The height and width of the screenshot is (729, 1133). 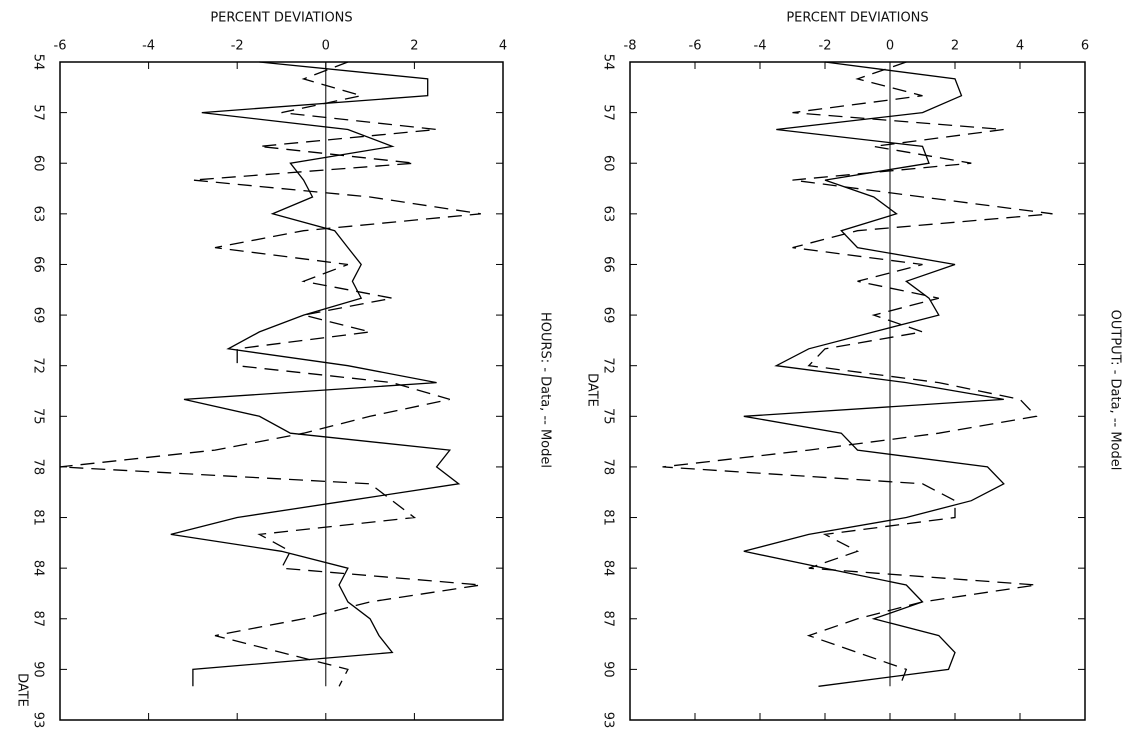 I want to click on y-tick-label: 6, so click(x=1085, y=46).